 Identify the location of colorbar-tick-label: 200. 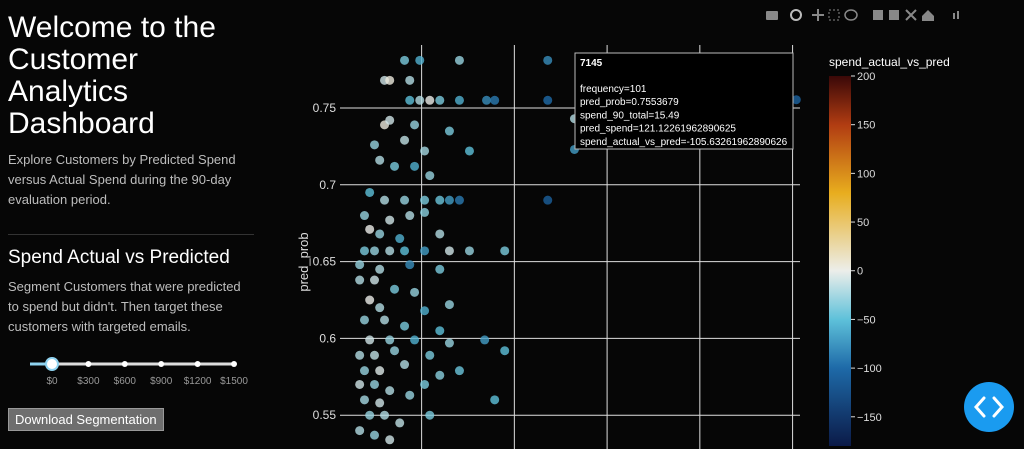
(866, 77).